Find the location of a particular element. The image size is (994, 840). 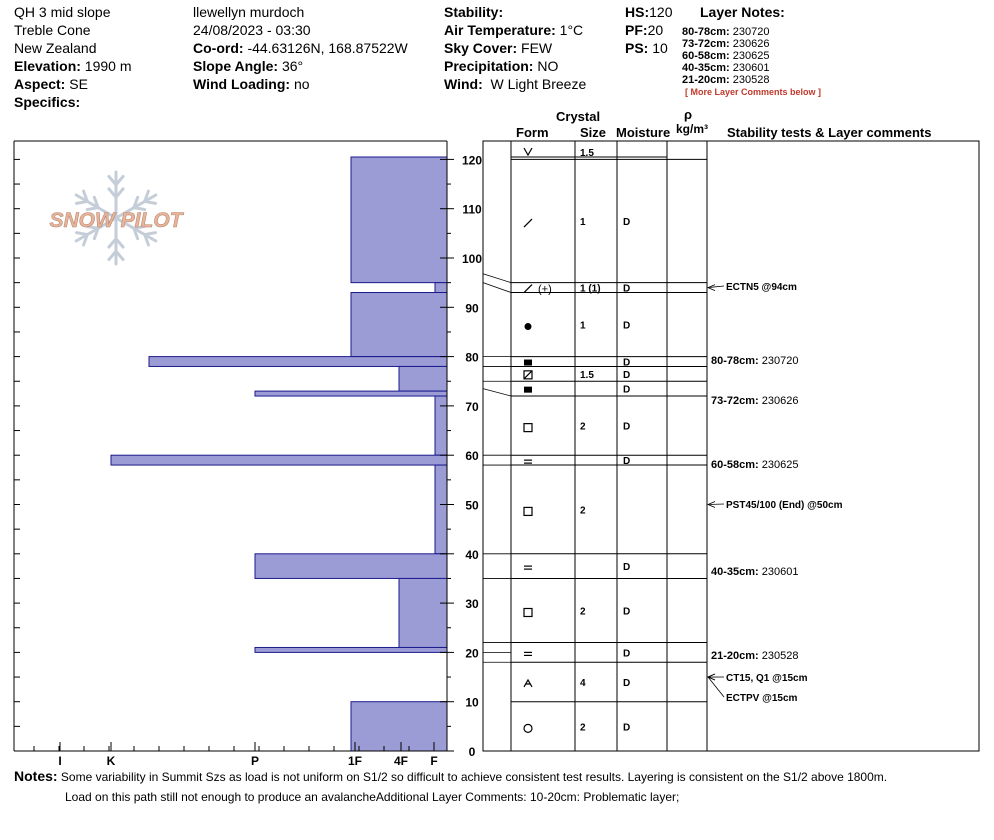

grain-sizes: 1.5 1 1 (1) 1 1.5 2 2 2 4 2 is located at coordinates (590, 440).